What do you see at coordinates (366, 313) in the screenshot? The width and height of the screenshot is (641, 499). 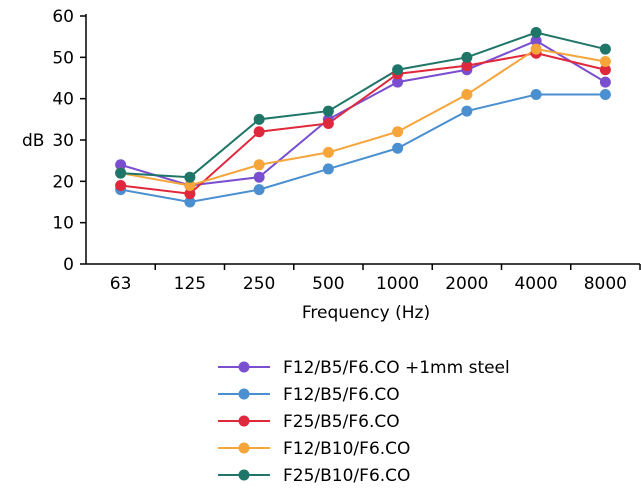 I see `x-axis-label: Frequency (Hz)` at bounding box center [366, 313].